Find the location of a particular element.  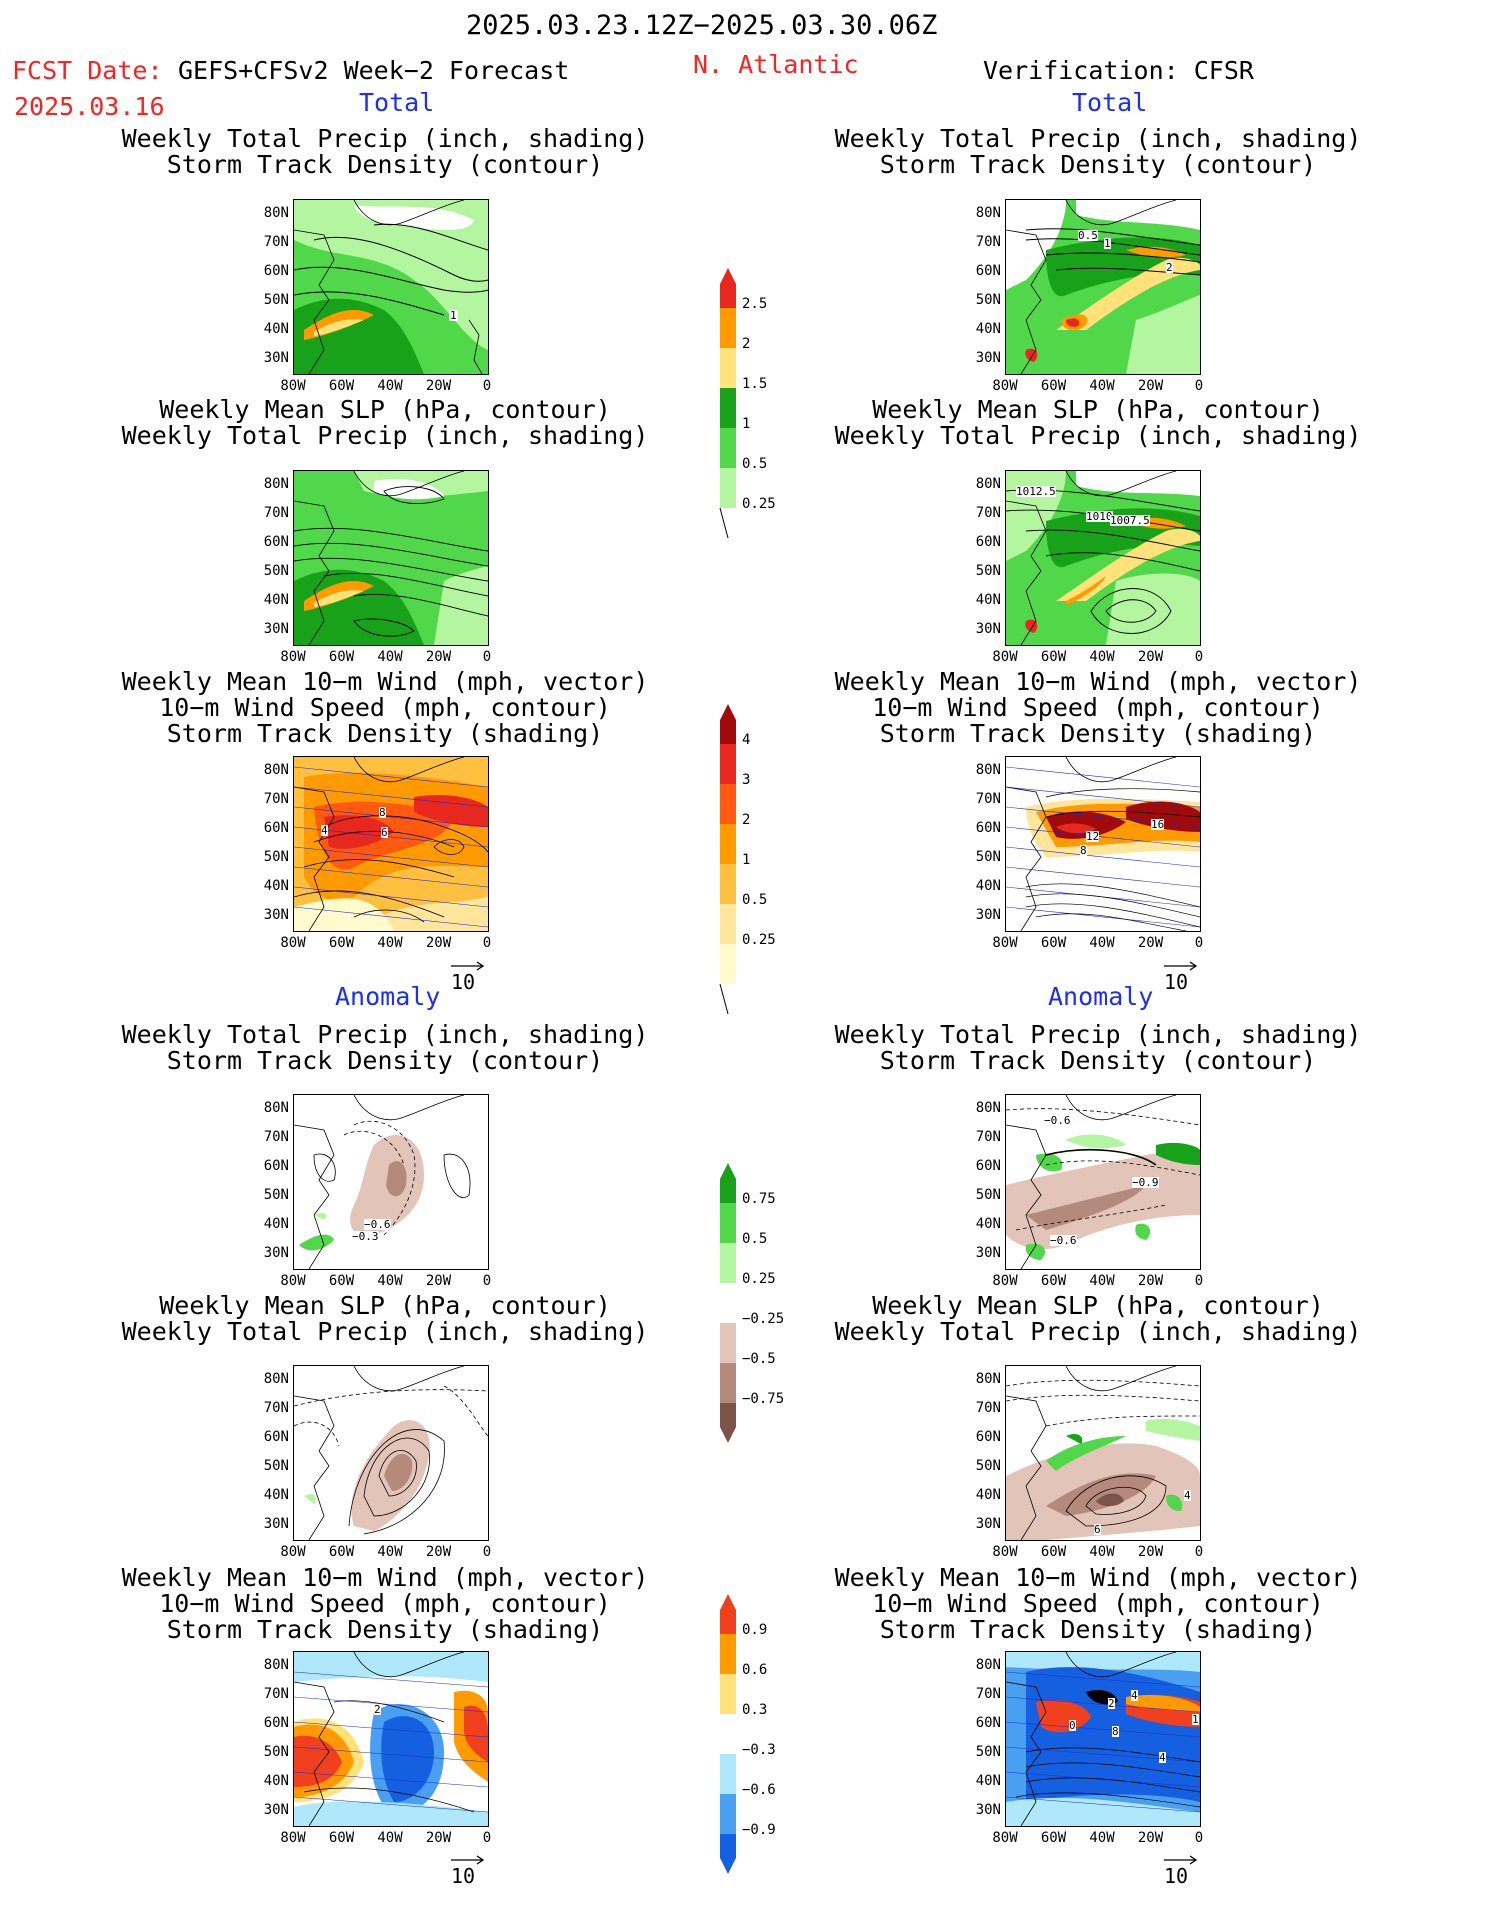

colorbar-tick-label: 1 is located at coordinates (746, 860).